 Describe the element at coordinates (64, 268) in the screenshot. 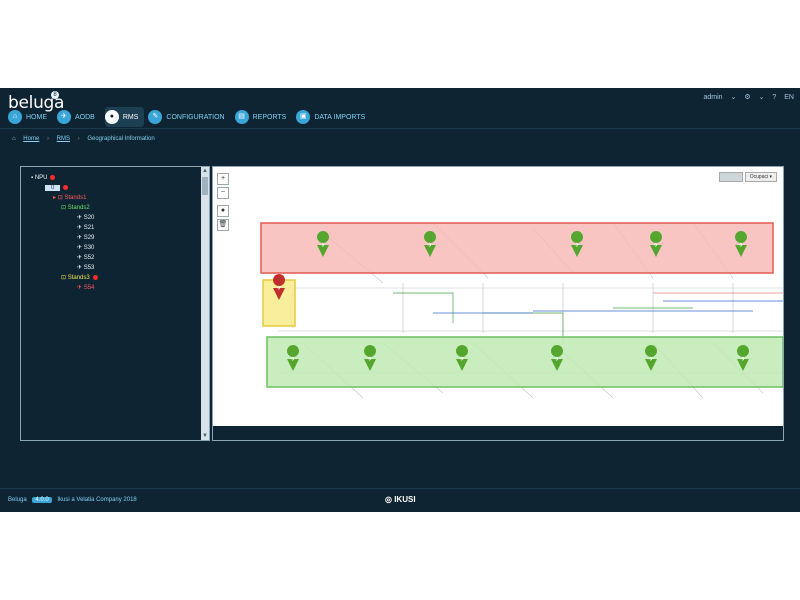

I see `tree-leaf-stand: ✈ S53` at that location.